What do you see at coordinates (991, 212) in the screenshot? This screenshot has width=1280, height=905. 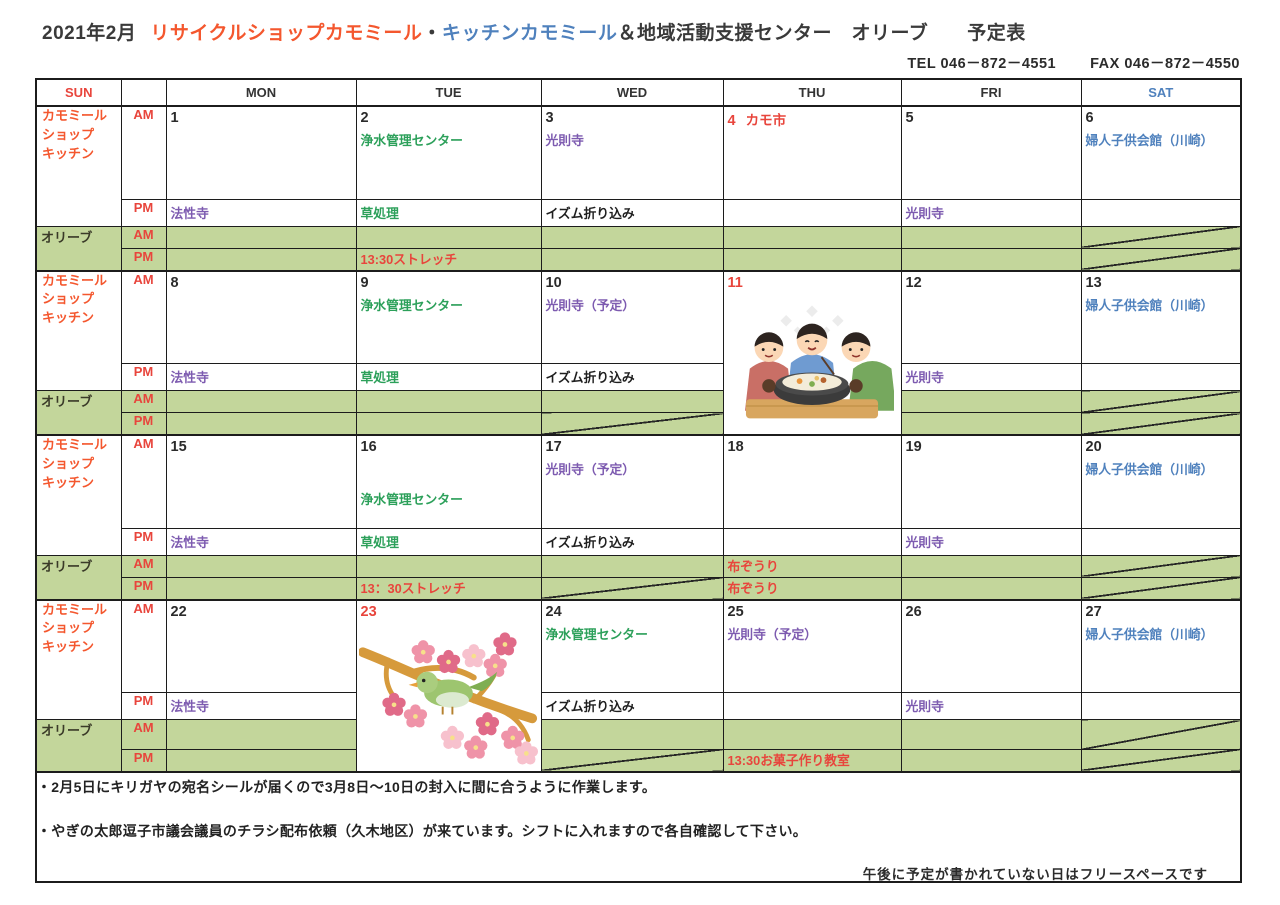 I see `day-cell-5-pm: 光則寺` at bounding box center [991, 212].